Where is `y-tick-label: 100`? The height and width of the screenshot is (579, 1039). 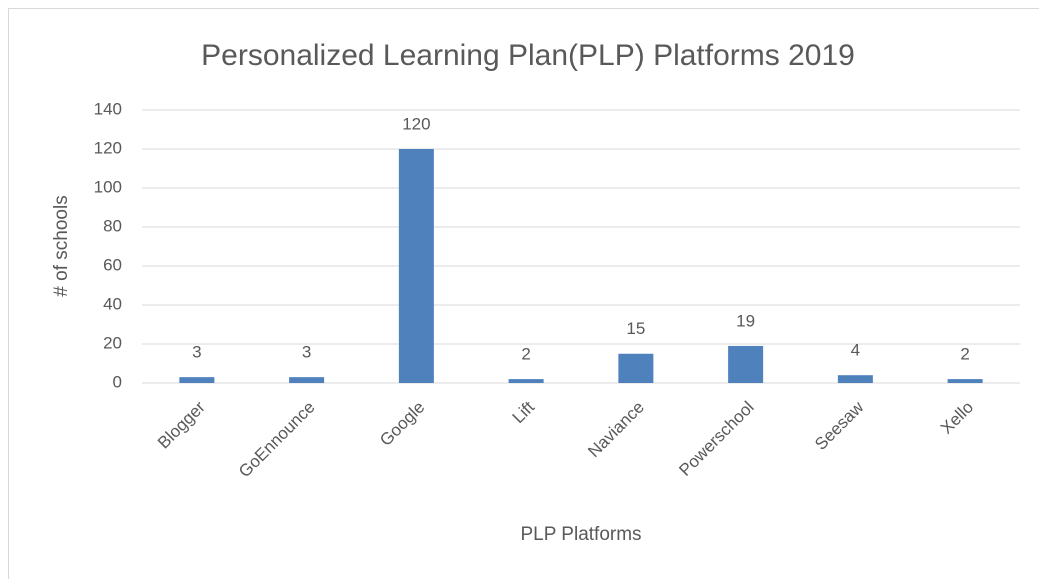 y-tick-label: 100 is located at coordinates (108, 186).